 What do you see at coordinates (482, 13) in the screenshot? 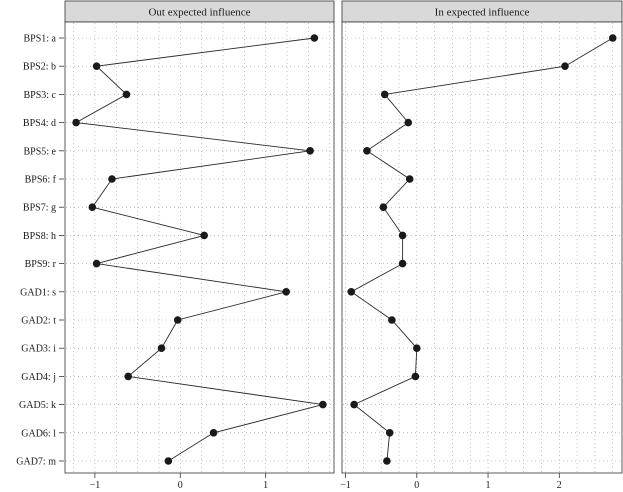
I see `panel-title: In expected influence` at bounding box center [482, 13].